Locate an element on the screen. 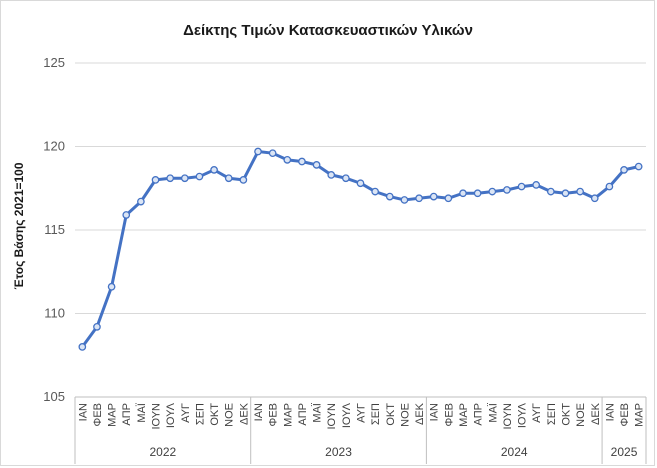  y-axis-label: Έτος Βάσης 2021=100 is located at coordinates (19, 225).